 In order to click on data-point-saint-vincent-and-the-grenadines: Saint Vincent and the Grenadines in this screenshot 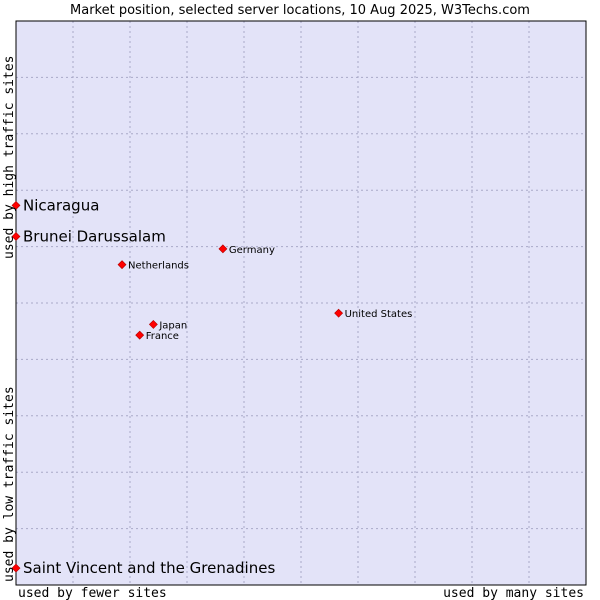, I will do `click(143, 568)`.